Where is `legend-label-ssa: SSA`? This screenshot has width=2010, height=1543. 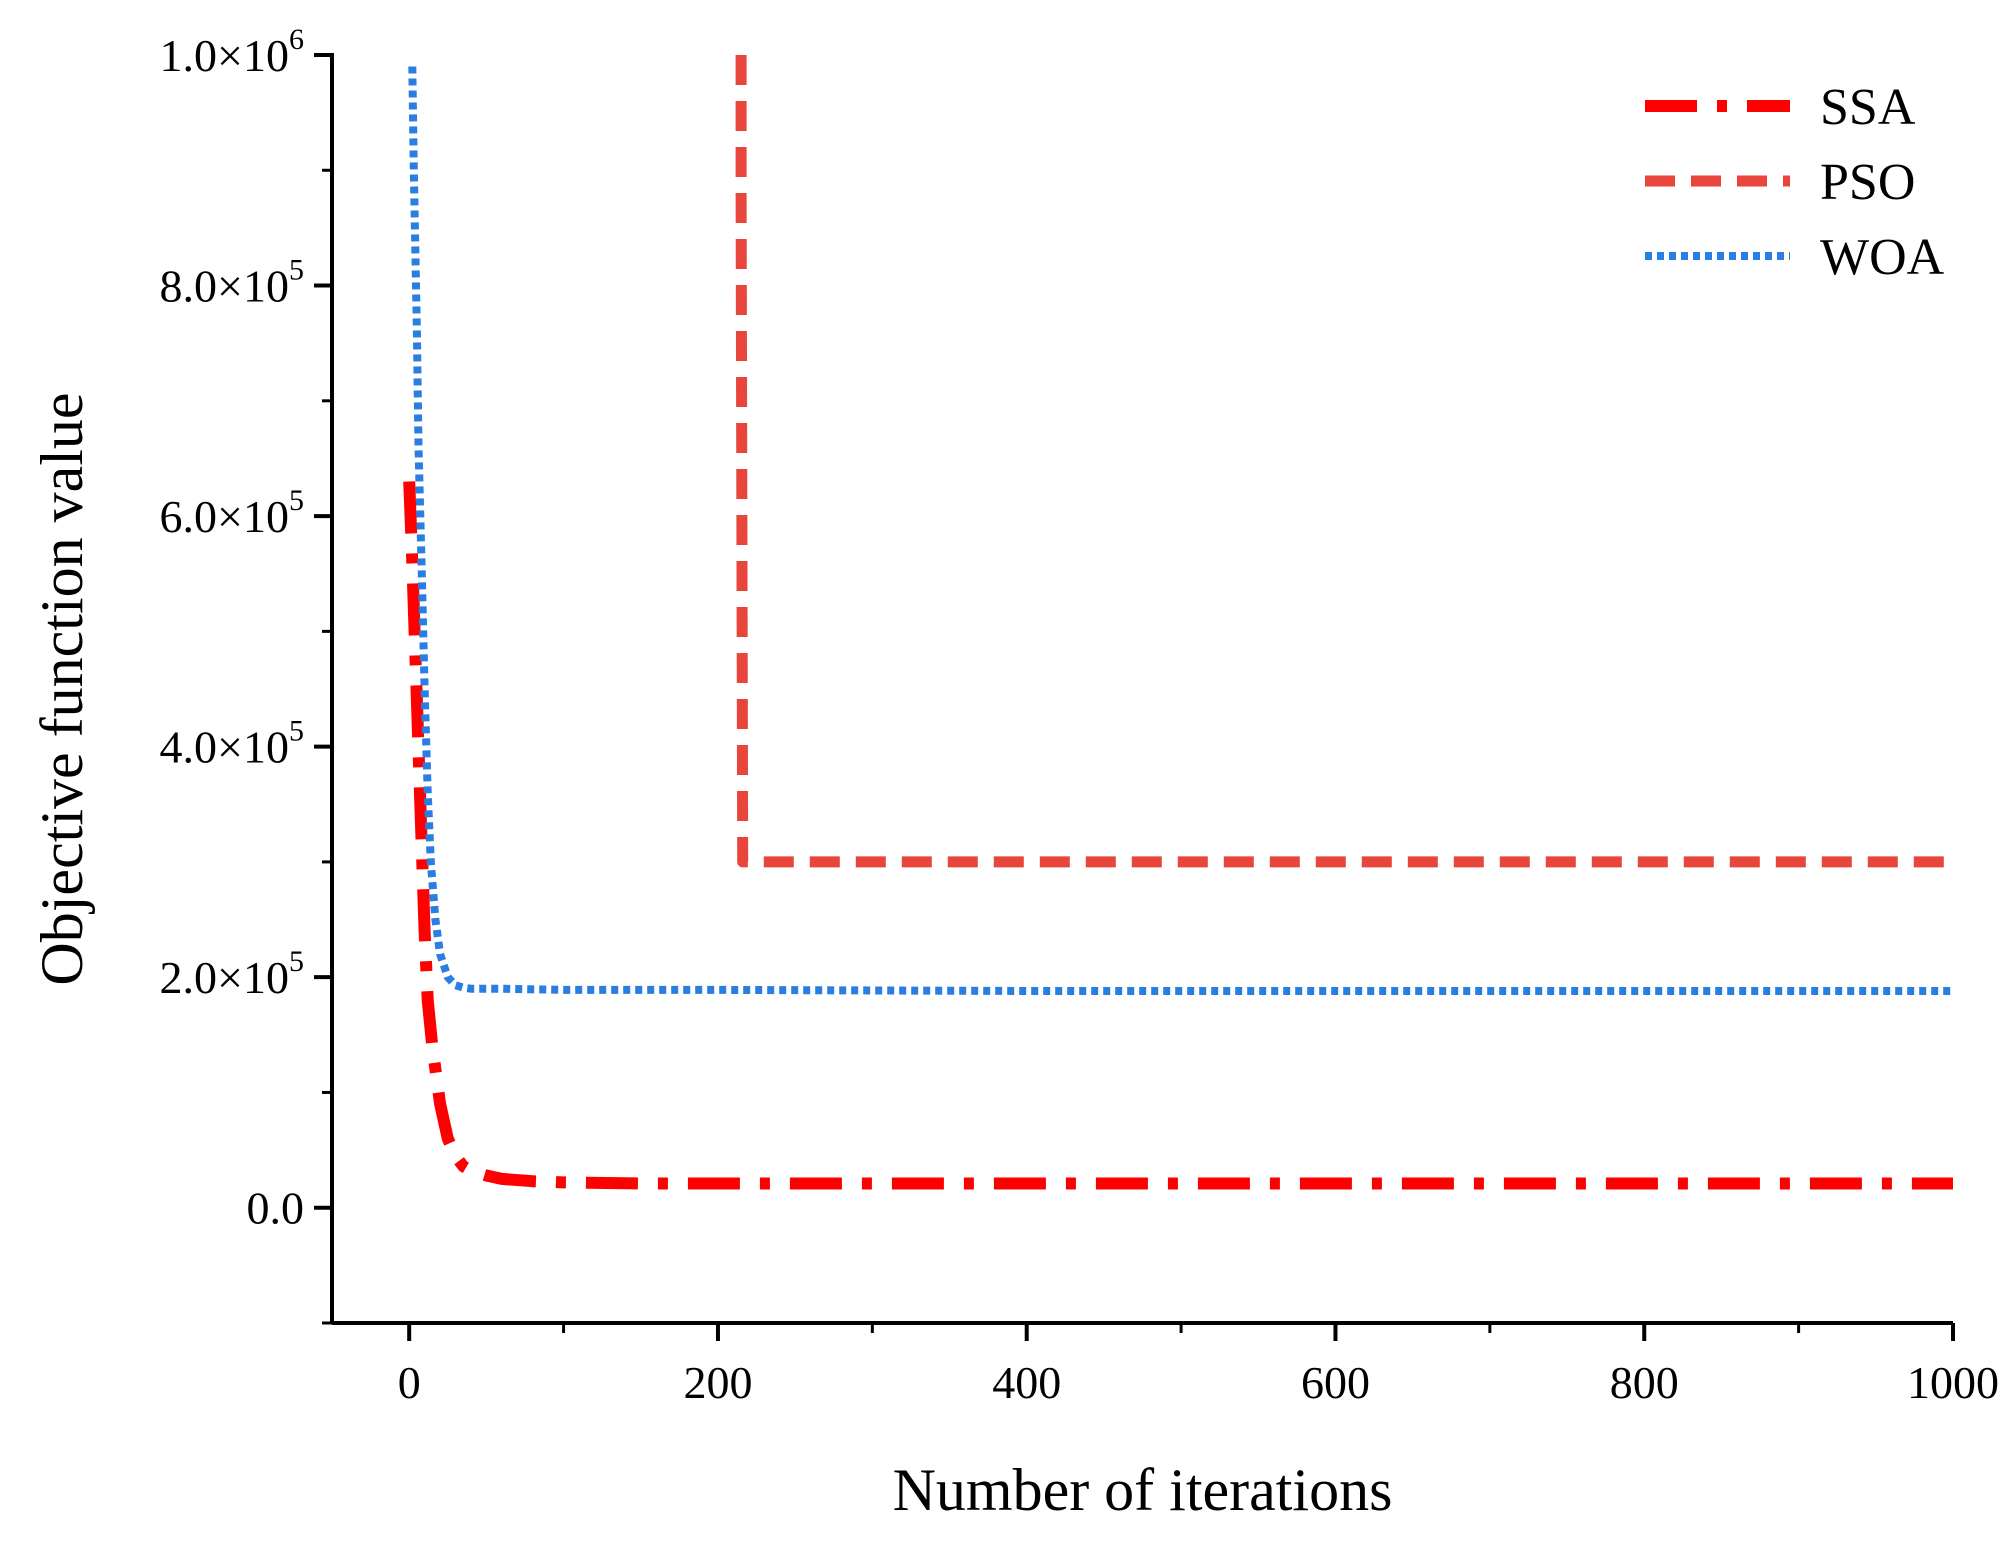 legend-label-ssa: SSA is located at coordinates (1868, 107).